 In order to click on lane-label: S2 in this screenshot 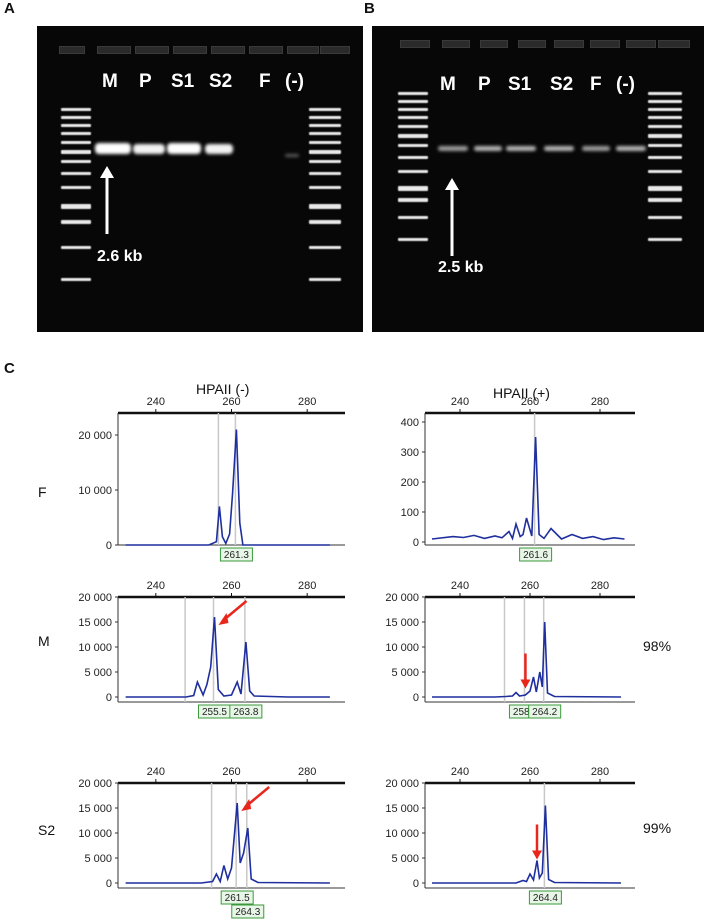, I will do `click(221, 81)`.